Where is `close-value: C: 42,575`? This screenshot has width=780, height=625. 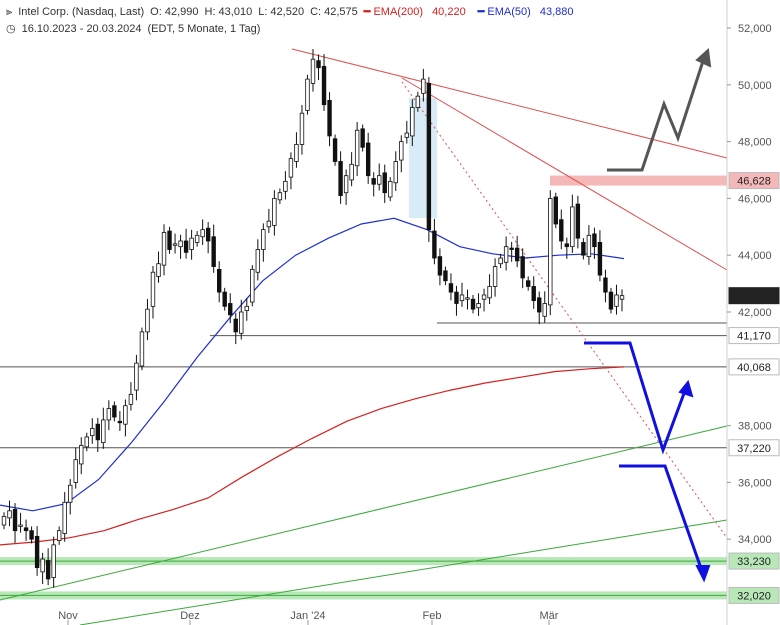
close-value: C: 42,575 is located at coordinates (334, 12).